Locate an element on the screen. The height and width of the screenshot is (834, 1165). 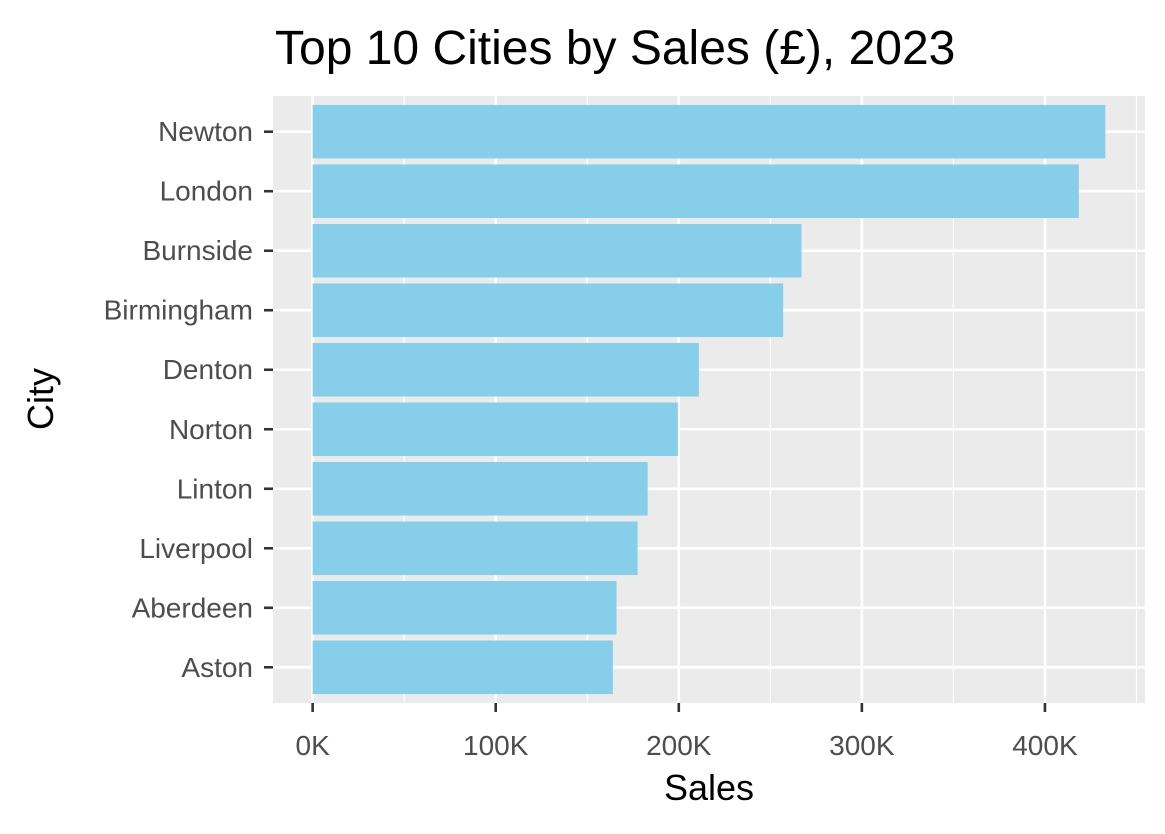
y-tick-label: Newton is located at coordinates (205, 131).